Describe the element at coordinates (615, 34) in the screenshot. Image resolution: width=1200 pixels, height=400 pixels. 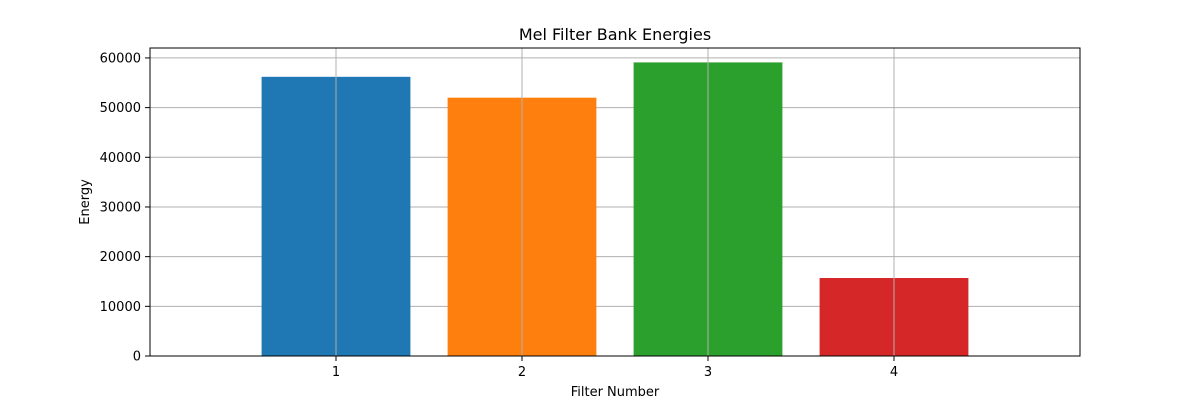
I see `chart-title: Mel Filter Bank Energies` at that location.